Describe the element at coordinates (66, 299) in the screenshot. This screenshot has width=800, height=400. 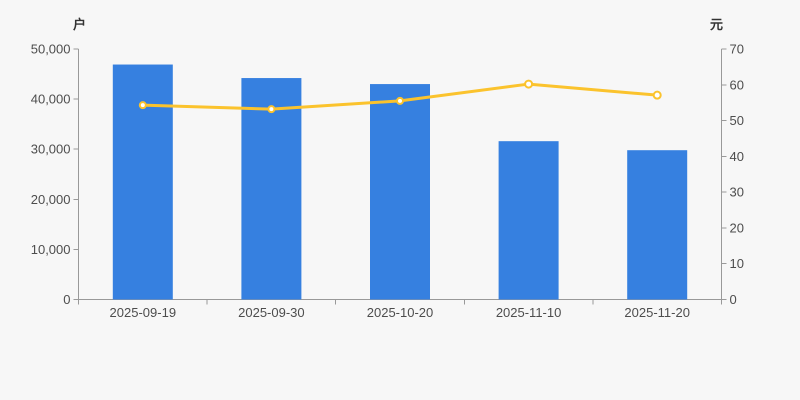
I see `y-axis-left-tick-label: 0` at that location.